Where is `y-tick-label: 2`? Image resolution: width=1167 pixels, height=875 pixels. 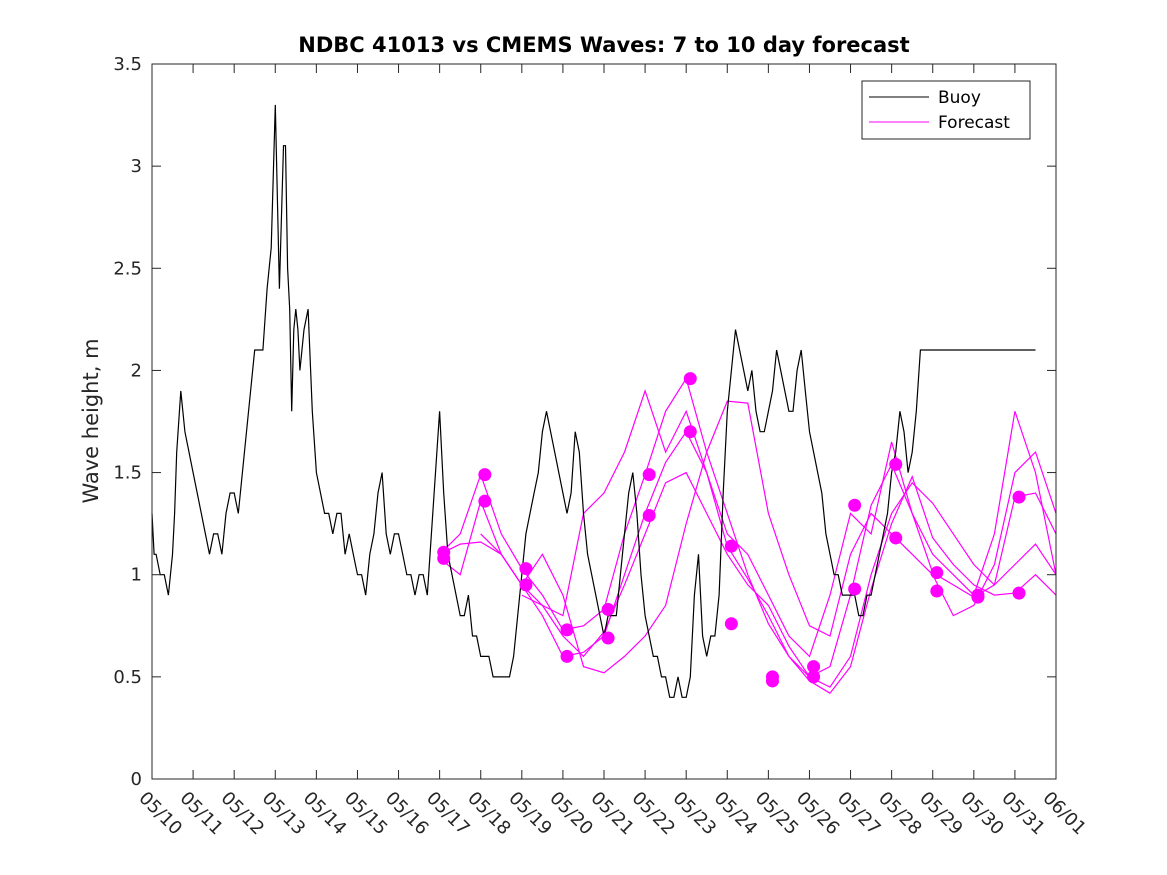 y-tick-label: 2 is located at coordinates (136, 370).